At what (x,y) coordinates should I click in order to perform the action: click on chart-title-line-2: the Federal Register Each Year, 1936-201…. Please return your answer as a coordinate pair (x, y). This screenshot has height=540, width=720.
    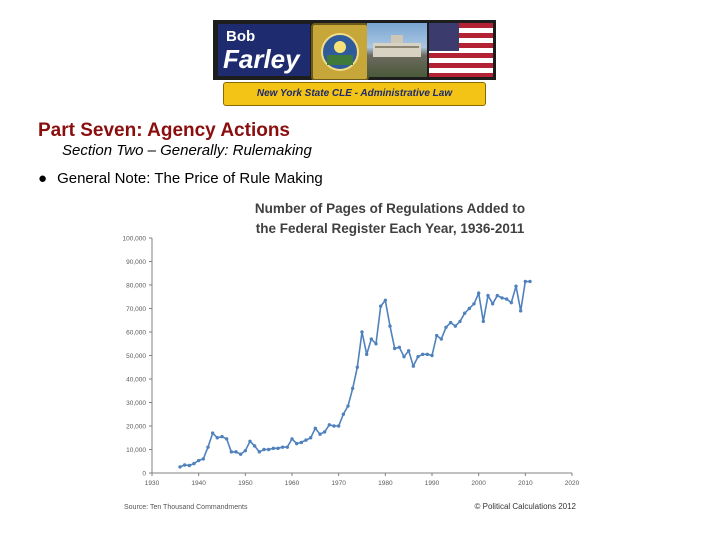
    Looking at the image, I should click on (390, 228).